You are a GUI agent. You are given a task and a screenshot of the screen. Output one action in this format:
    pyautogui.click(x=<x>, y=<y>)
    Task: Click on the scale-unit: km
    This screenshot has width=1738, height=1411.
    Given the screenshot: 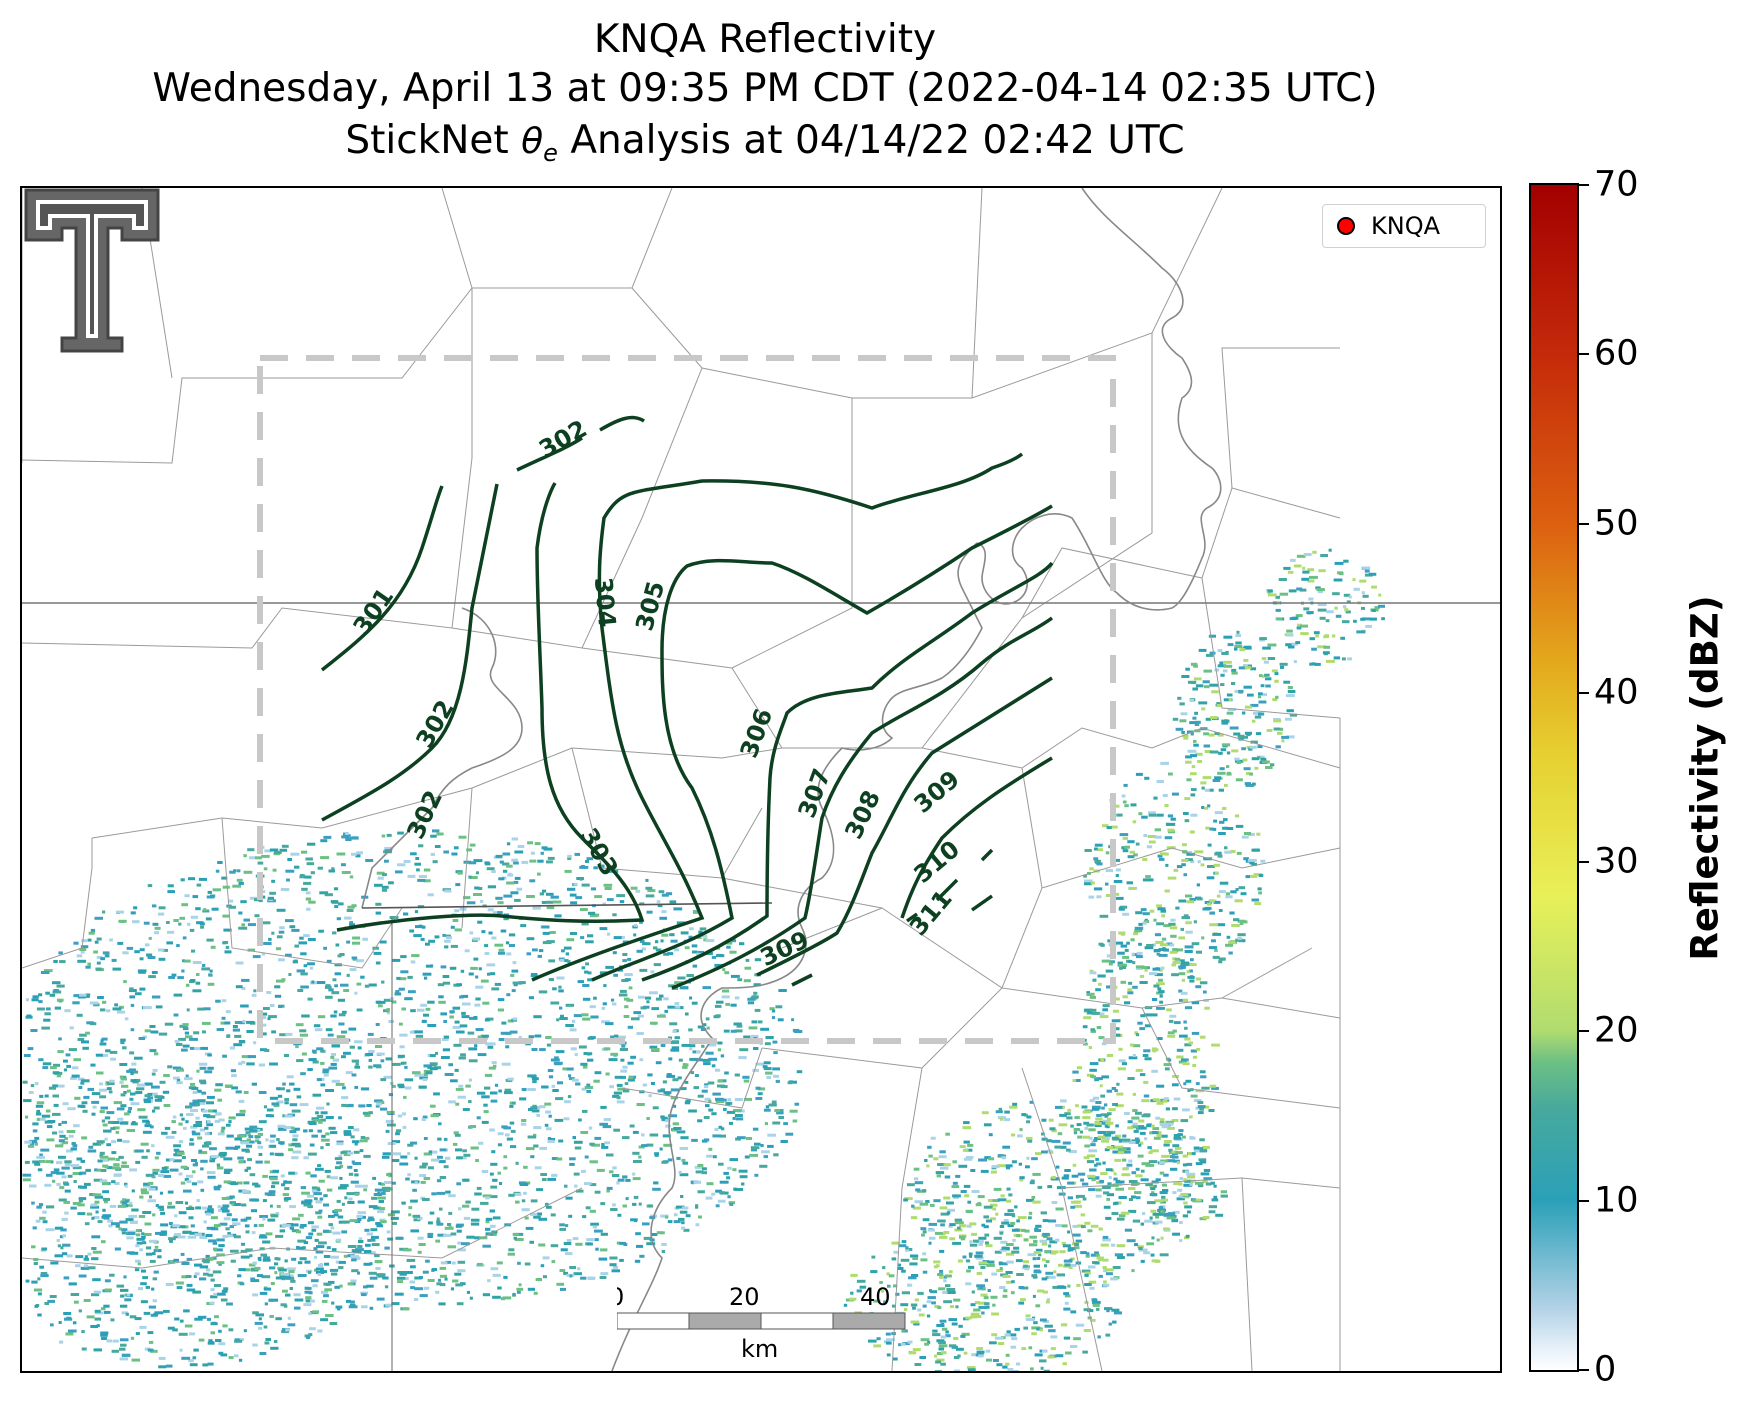 What is the action you would take?
    pyautogui.click(x=759, y=1349)
    